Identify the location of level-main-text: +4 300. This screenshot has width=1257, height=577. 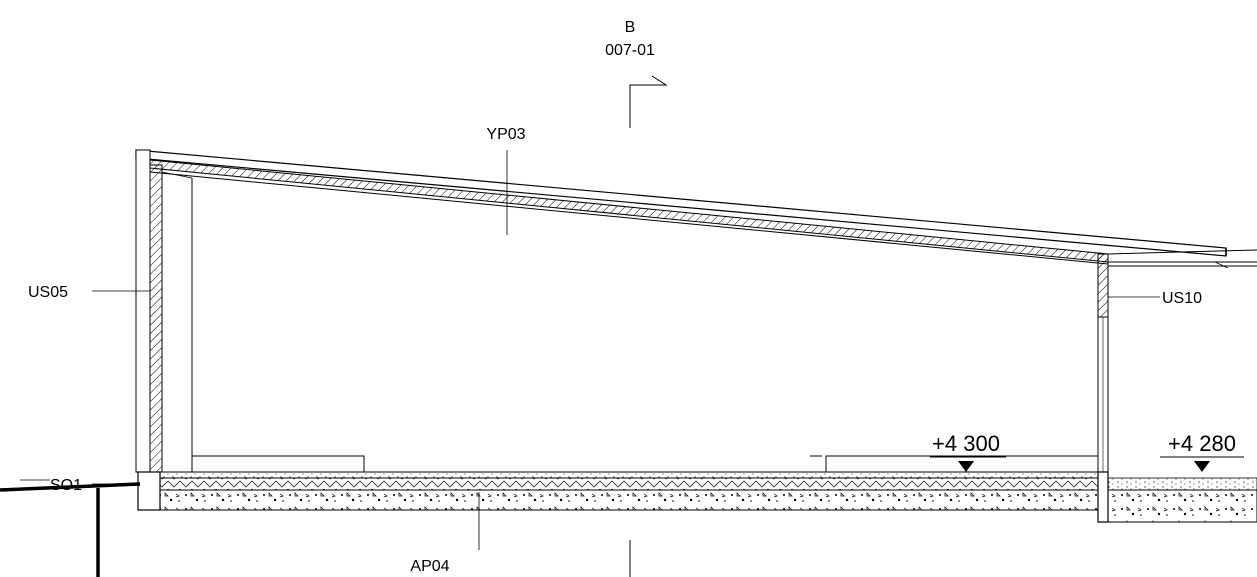
(966, 443).